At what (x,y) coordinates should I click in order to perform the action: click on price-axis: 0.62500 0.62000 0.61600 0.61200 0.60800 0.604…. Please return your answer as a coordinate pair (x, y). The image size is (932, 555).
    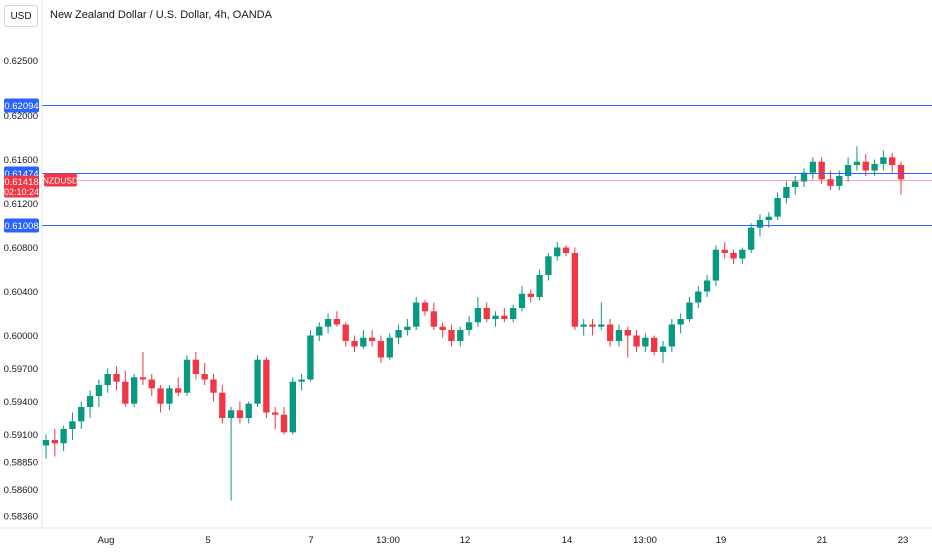
    Looking at the image, I should click on (21, 289).